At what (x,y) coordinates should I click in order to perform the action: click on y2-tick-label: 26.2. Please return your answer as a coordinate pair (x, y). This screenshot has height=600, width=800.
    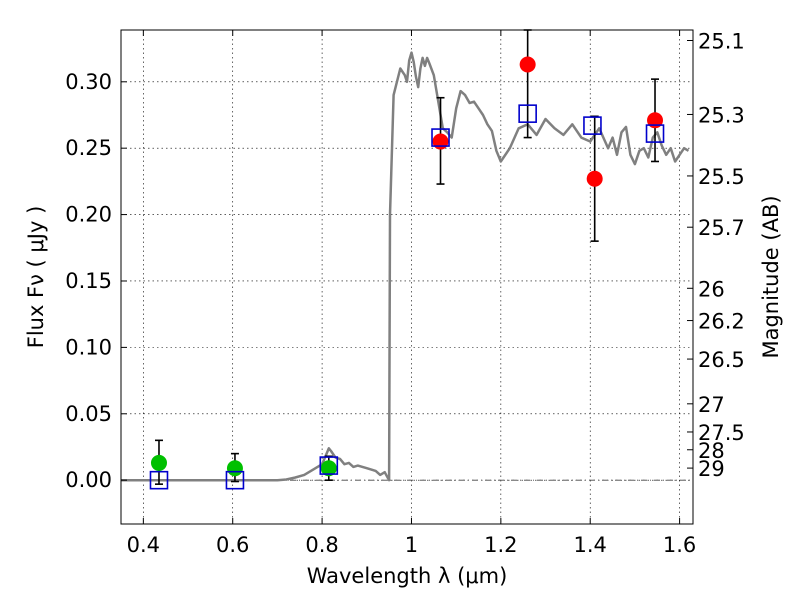
    Looking at the image, I should click on (721, 322).